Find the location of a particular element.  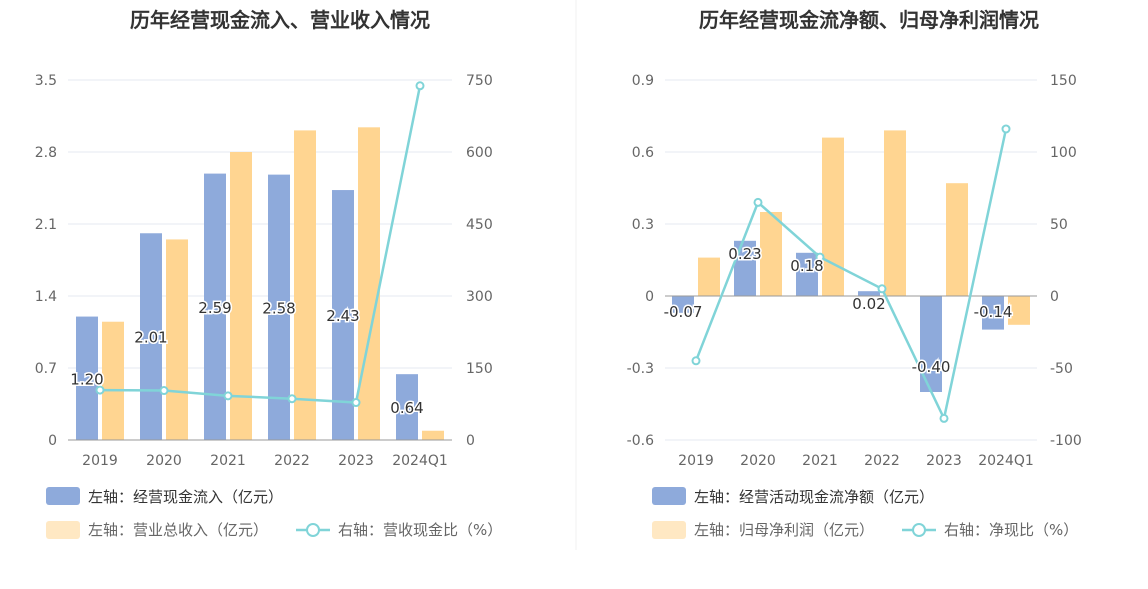

bar-data-label: -0.07 is located at coordinates (683, 312).